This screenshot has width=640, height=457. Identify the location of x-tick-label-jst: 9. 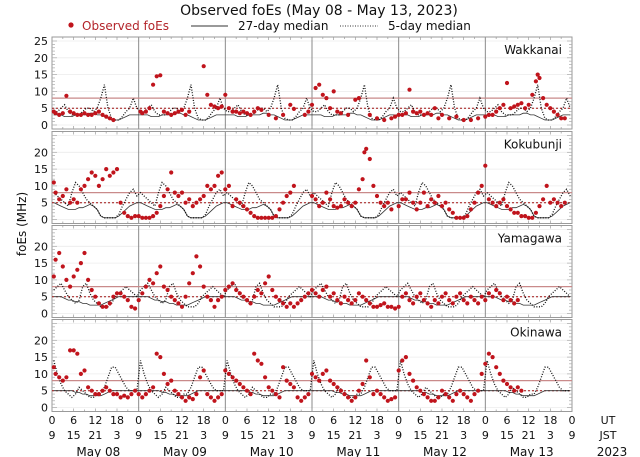
(225, 435).